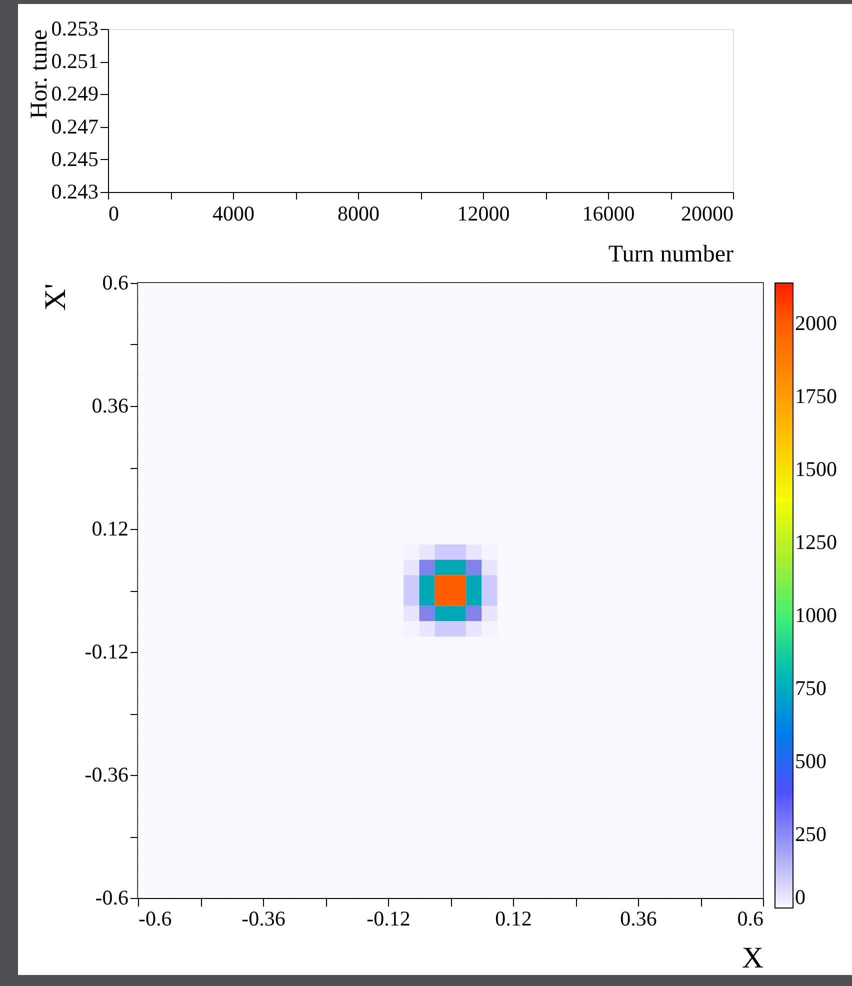  Describe the element at coordinates (671, 255) in the screenshot. I see `x-axis-title: Turn number` at that location.